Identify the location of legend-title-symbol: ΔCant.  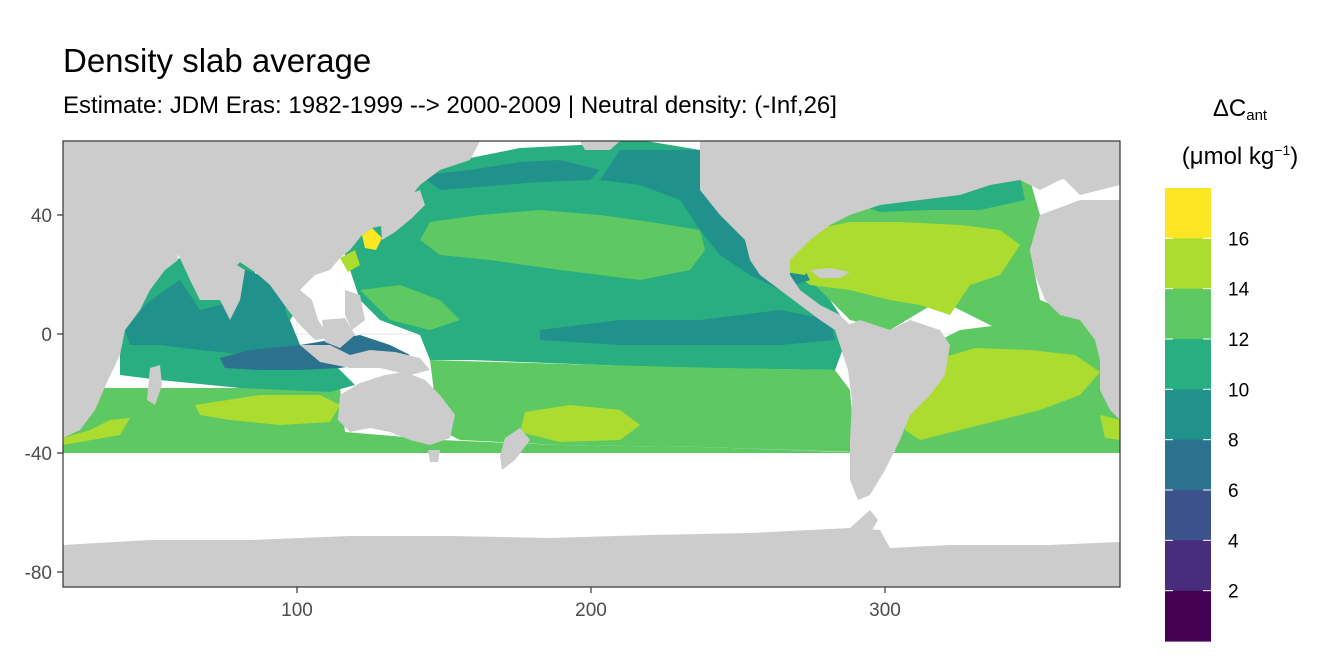
(1240, 109).